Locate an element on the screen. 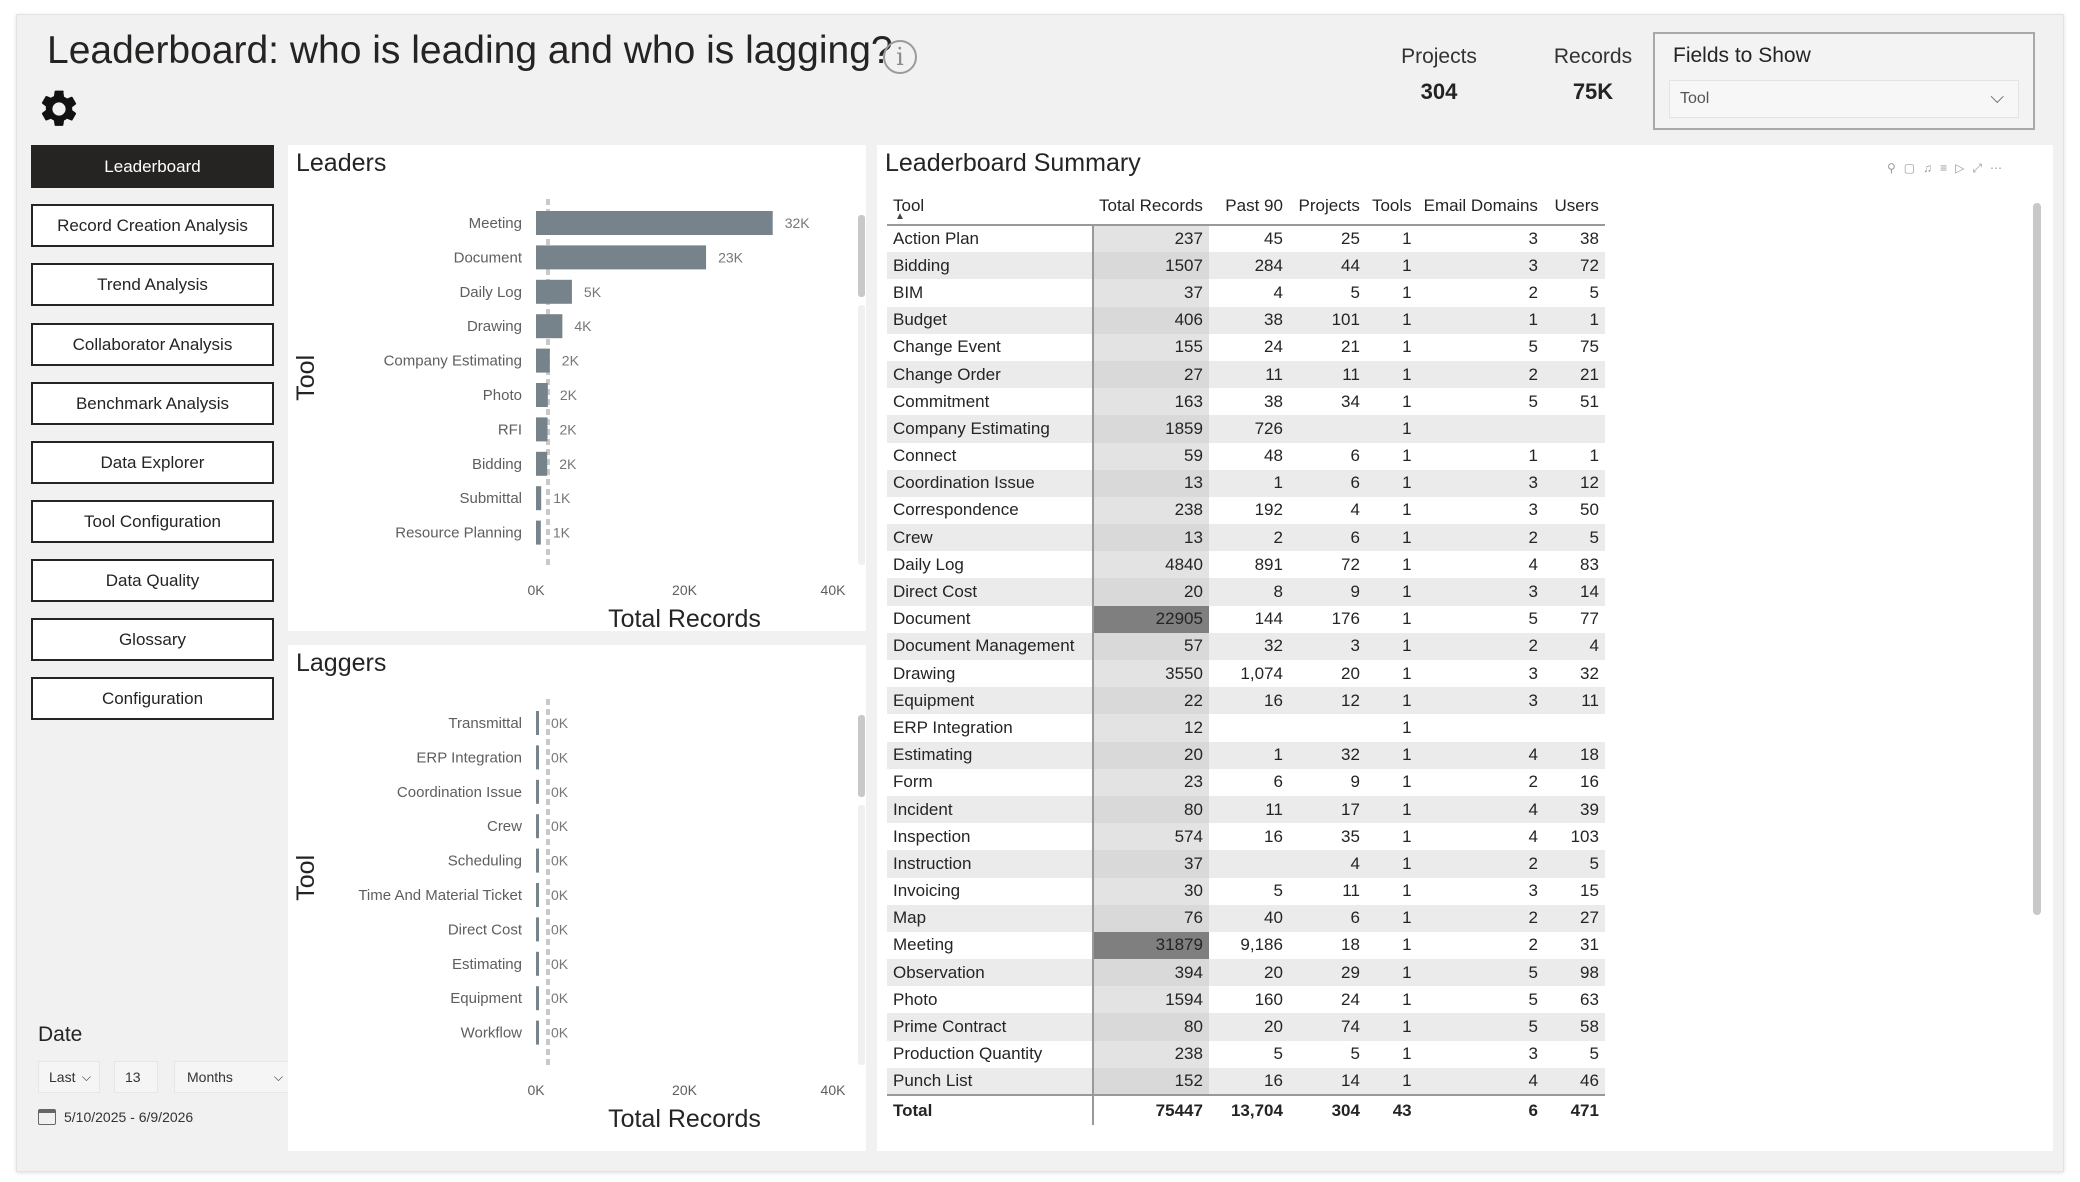 The width and height of the screenshot is (2080, 1182). table-row: Equipment 22 16 12 1 3 11 is located at coordinates (1246, 701).